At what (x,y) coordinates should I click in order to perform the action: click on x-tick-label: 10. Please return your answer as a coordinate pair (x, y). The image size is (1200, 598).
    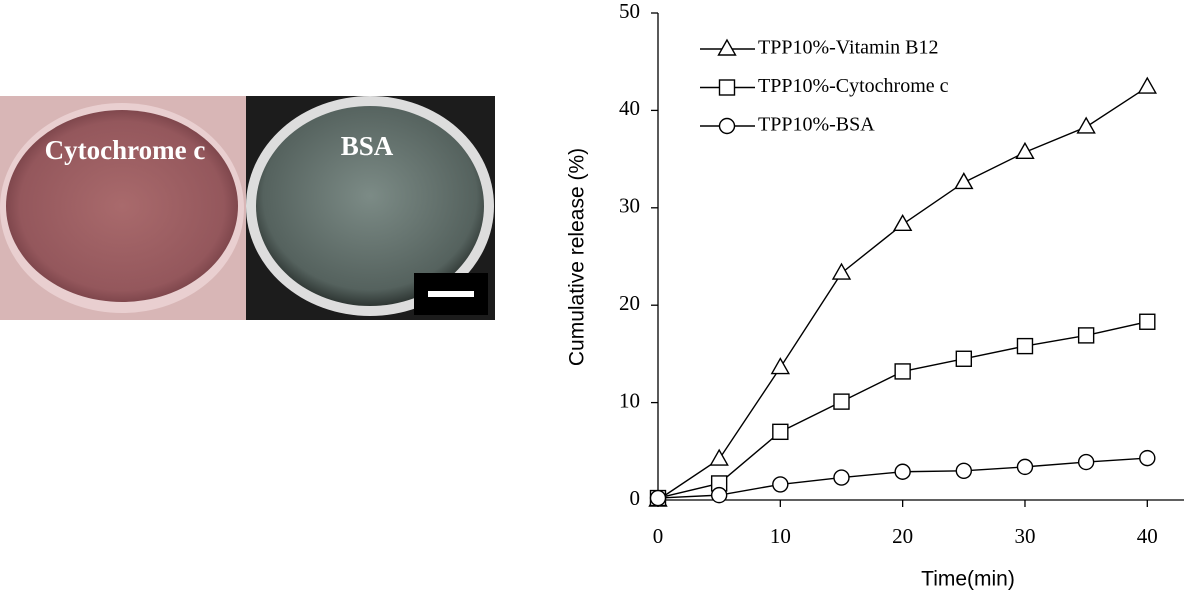
    Looking at the image, I should click on (780, 536).